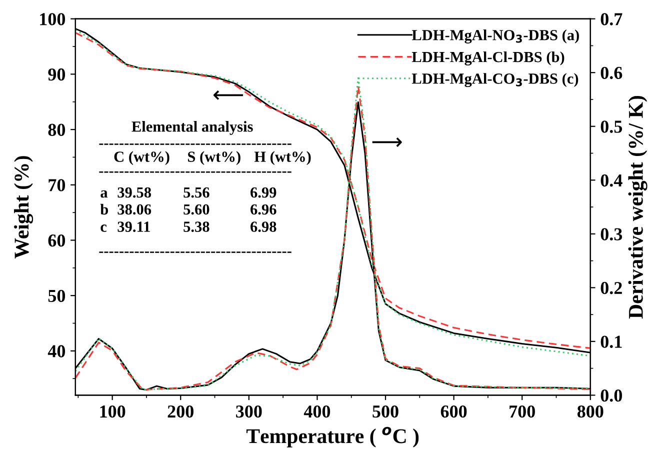  Describe the element at coordinates (57, 130) in the screenshot. I see `y-tick-label: 80` at that location.